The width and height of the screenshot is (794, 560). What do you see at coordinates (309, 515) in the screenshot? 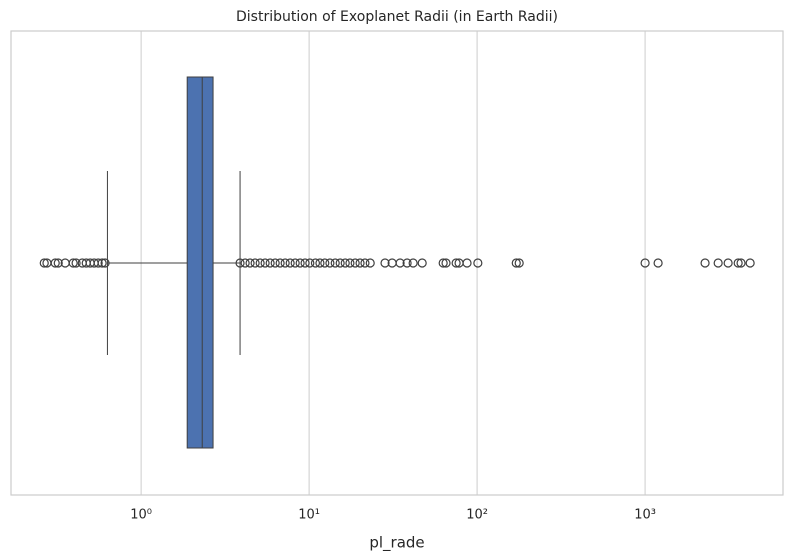
I see `x-tick-label: 10¹` at bounding box center [309, 515].